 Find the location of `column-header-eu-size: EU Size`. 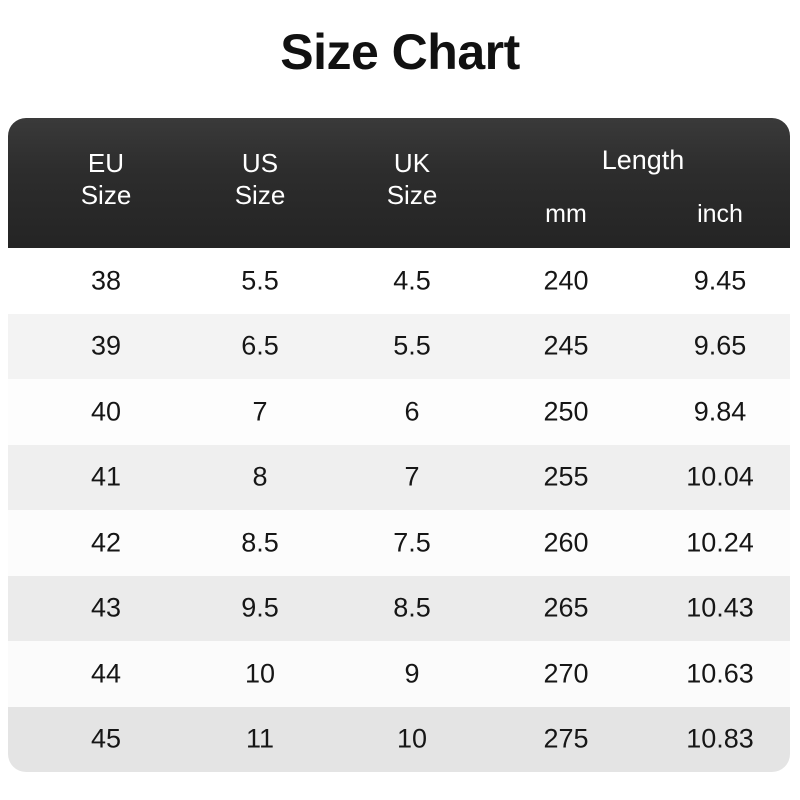

column-header-eu-size: EU Size is located at coordinates (106, 179).